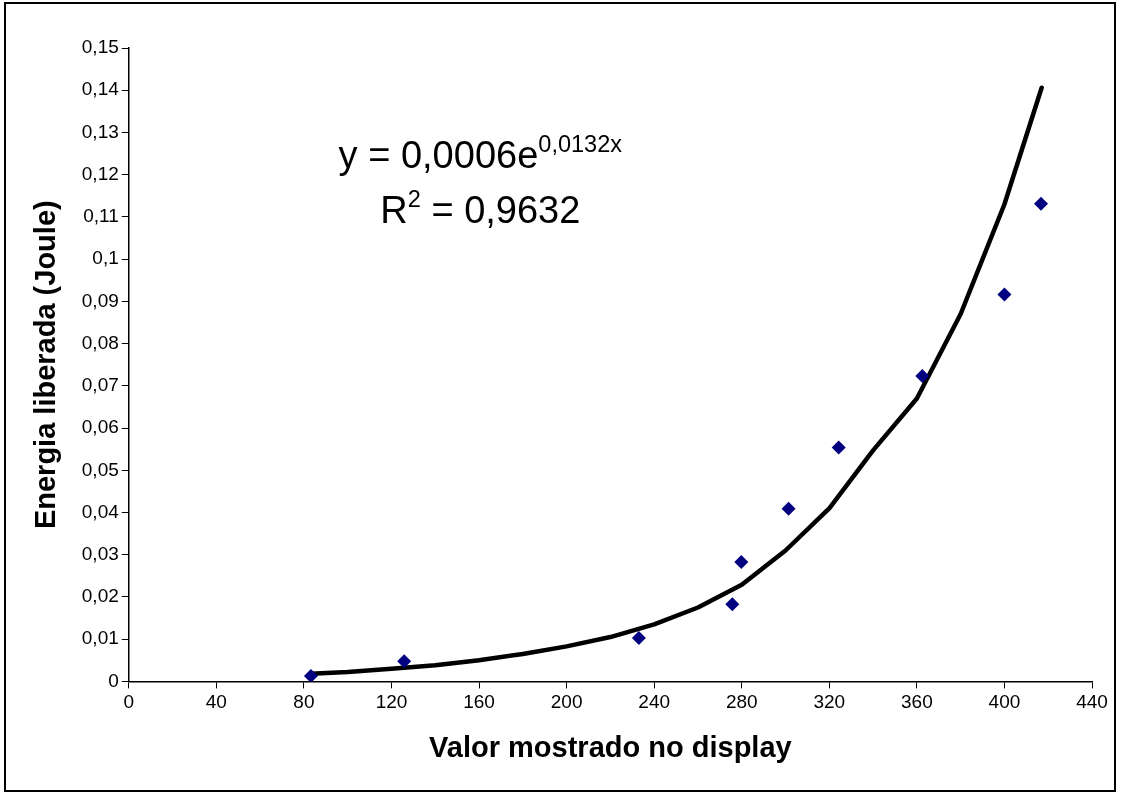 The image size is (1121, 796). I want to click on x-tick-label: 320, so click(829, 702).